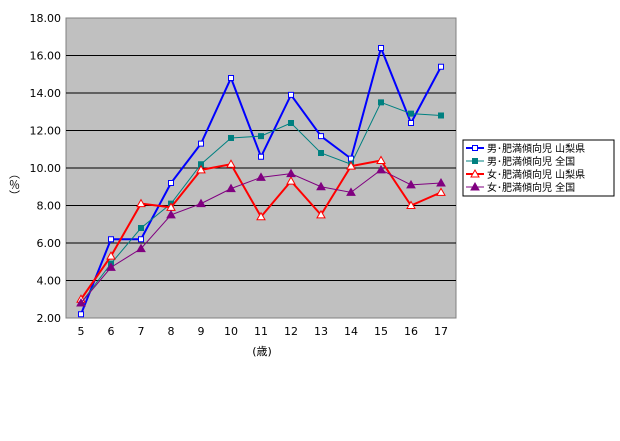 This screenshot has width=620, height=441. I want to click on x-tick-label: 9, so click(201, 331).